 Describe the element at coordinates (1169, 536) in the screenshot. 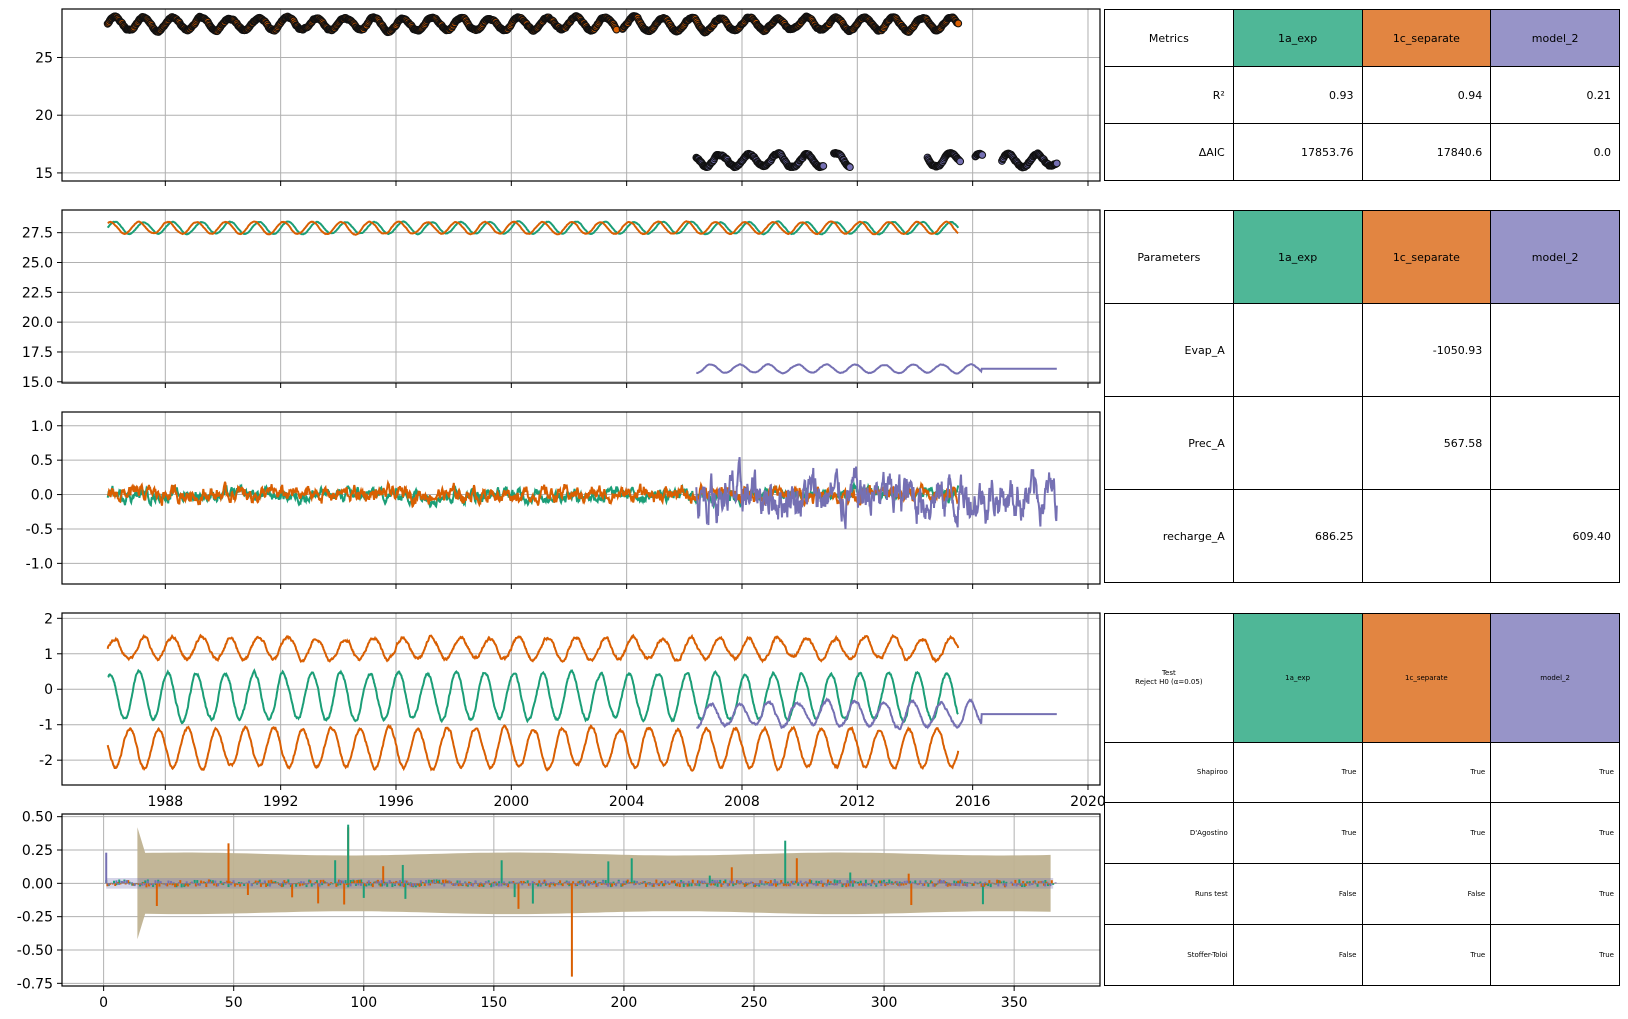

I see `row-label-recharge-a: recharge_A` at that location.